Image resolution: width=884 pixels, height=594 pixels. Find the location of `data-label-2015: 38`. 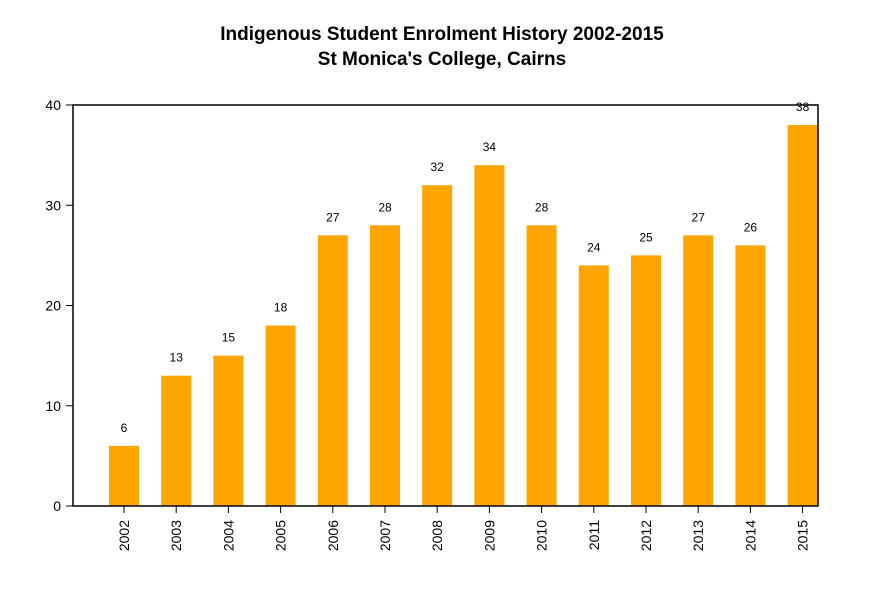

data-label-2015: 38 is located at coordinates (803, 107).